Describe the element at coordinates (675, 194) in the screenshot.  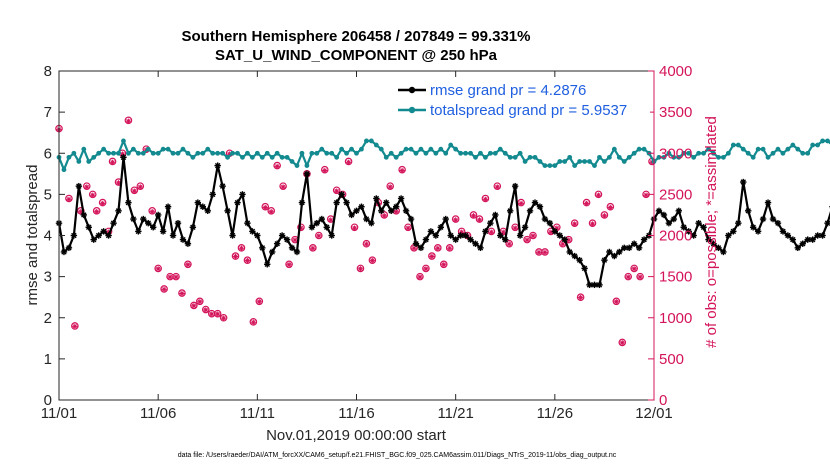
I see `right-y-tick-label: 2500` at that location.